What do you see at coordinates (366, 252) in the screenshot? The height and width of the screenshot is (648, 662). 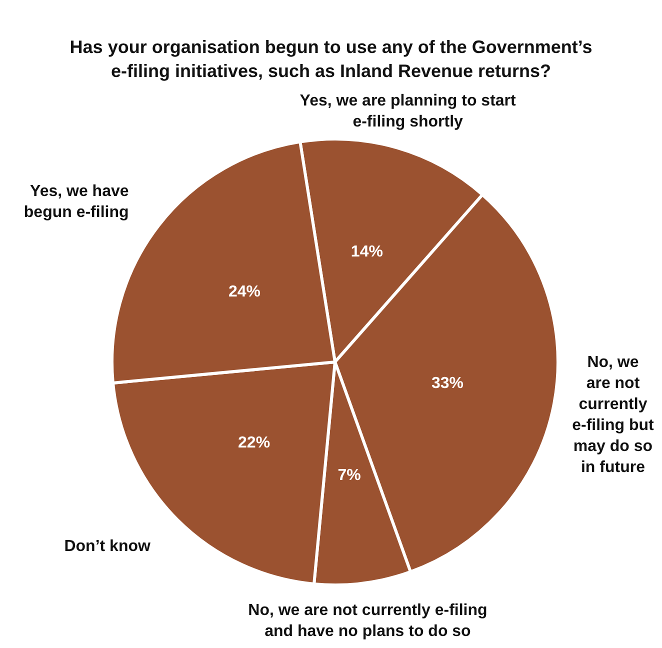 I see `data-label: 14%` at bounding box center [366, 252].